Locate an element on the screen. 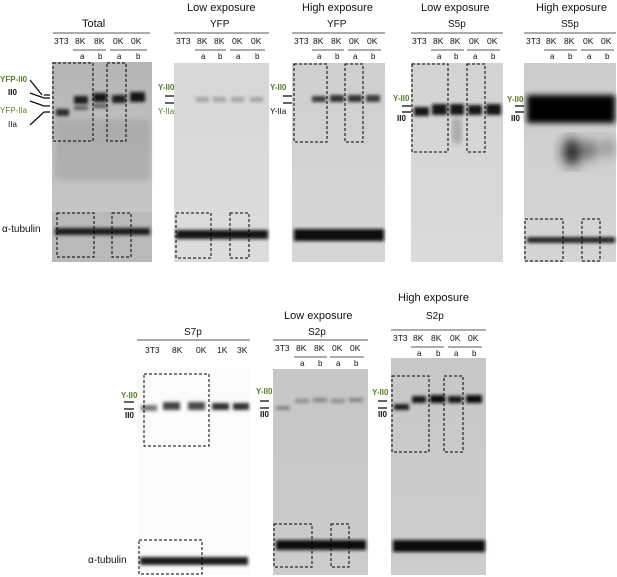 The width and height of the screenshot is (617, 577). blot-total is located at coordinates (102, 162).